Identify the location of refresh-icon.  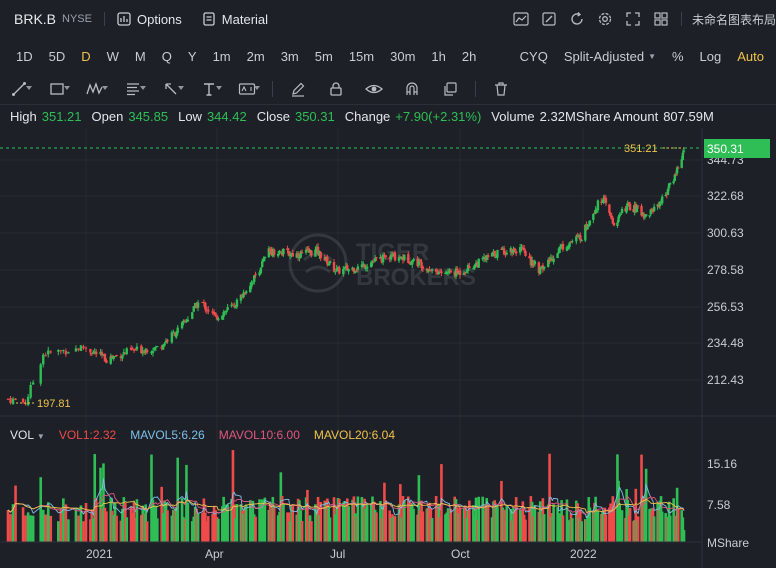
(577, 19).